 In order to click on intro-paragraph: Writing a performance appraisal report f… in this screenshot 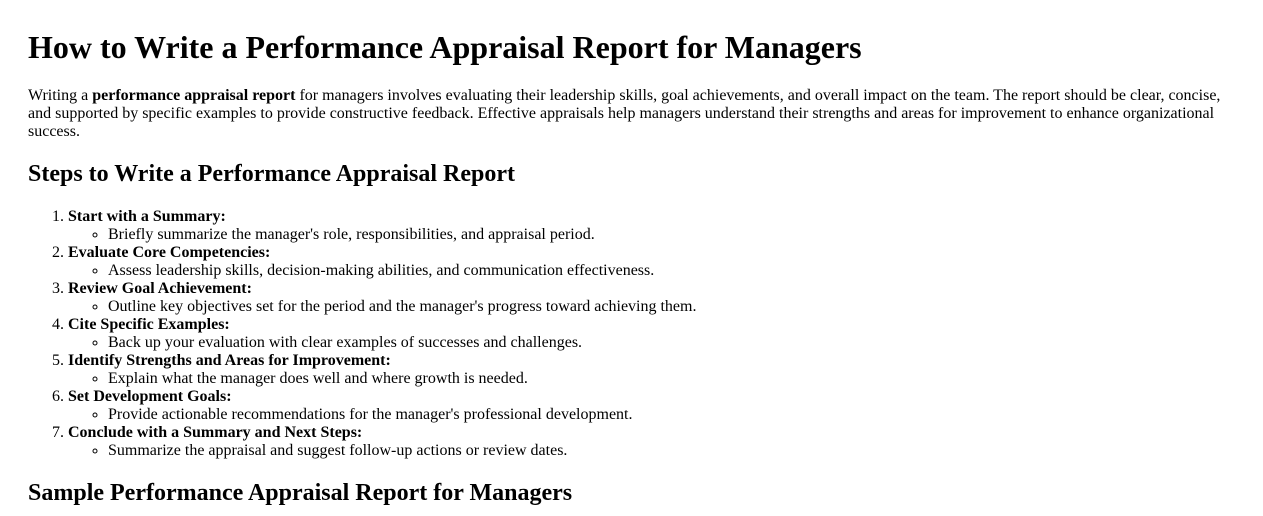, I will do `click(631, 114)`.